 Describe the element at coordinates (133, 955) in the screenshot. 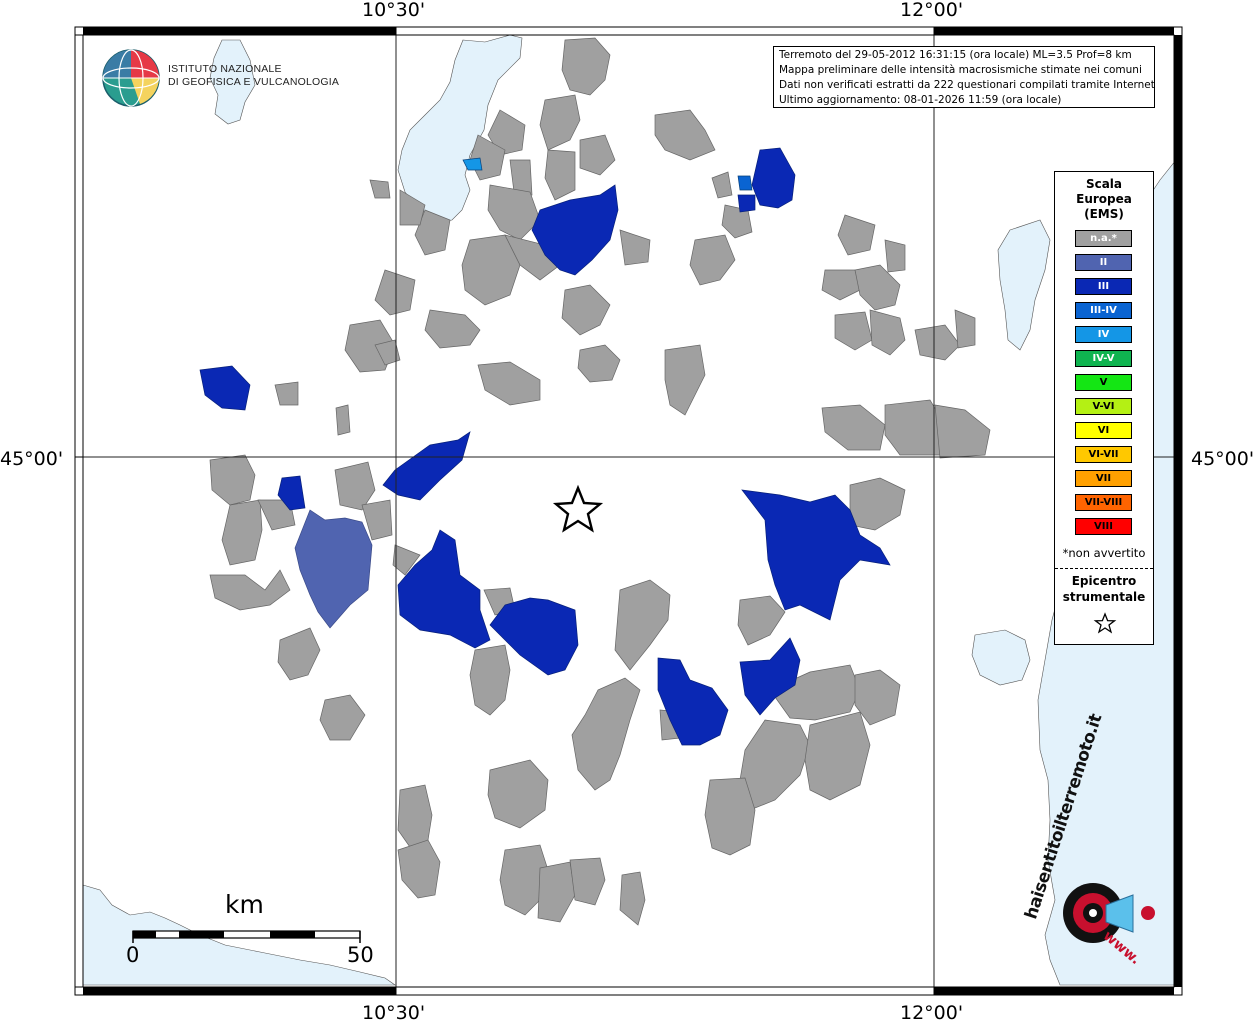

I see `scale-min: 0` at that location.